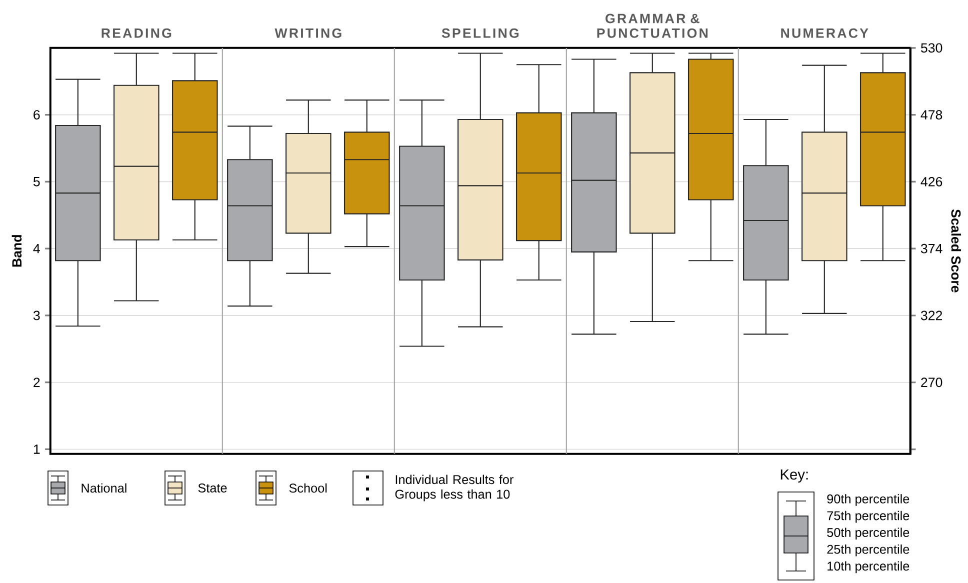 This screenshot has height=583, width=968. What do you see at coordinates (454, 488) in the screenshot?
I see `text: Individual Results for Groups less than 10` at bounding box center [454, 488].